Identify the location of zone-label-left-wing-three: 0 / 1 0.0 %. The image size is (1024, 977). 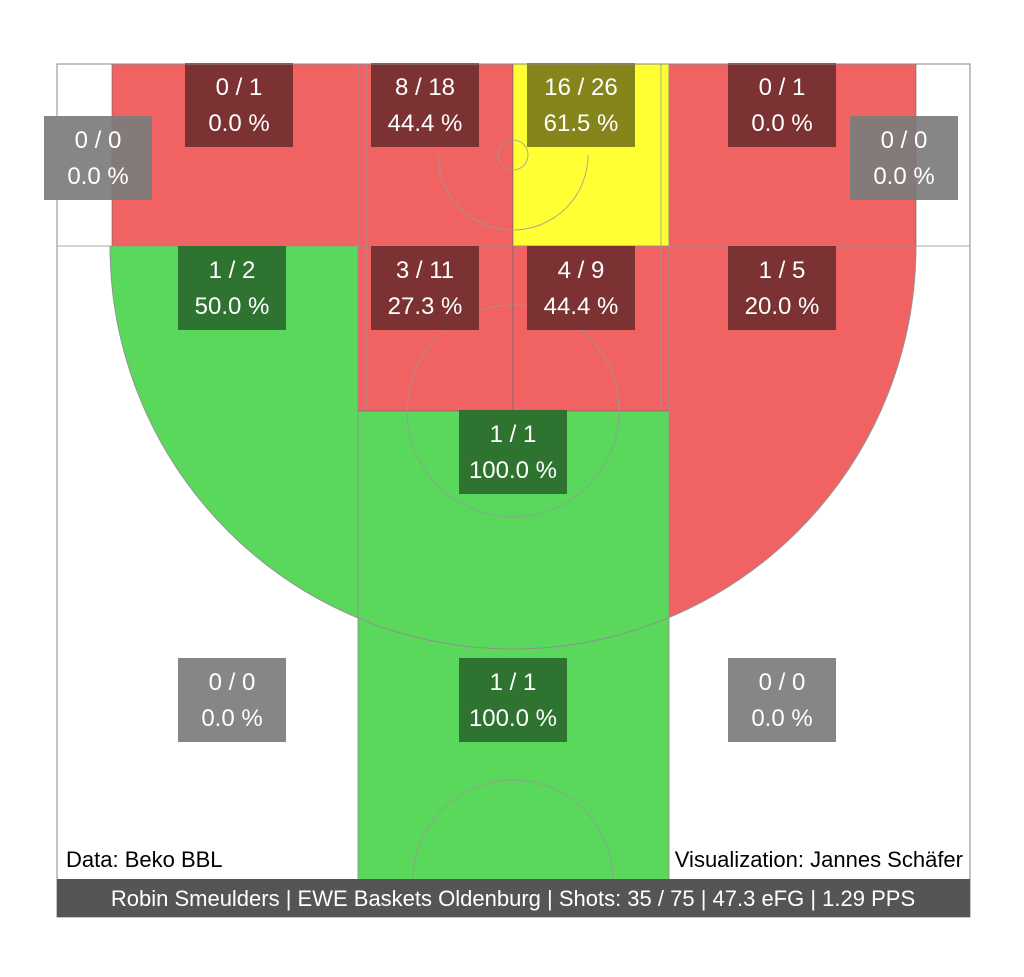
(239, 105).